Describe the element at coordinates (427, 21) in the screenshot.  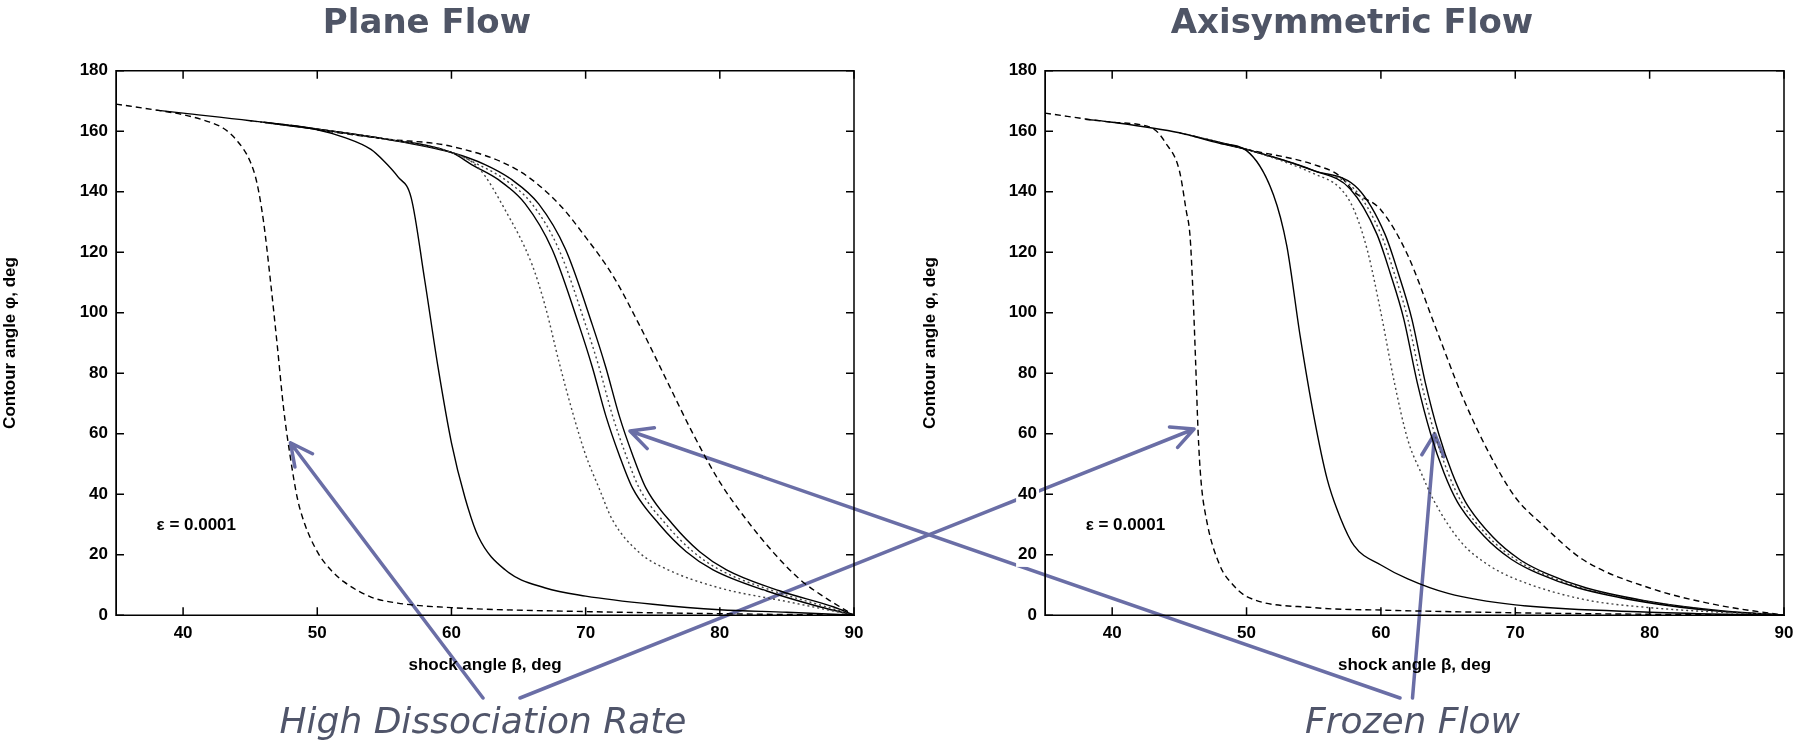
I see `chart-title: Plane Flow` at that location.